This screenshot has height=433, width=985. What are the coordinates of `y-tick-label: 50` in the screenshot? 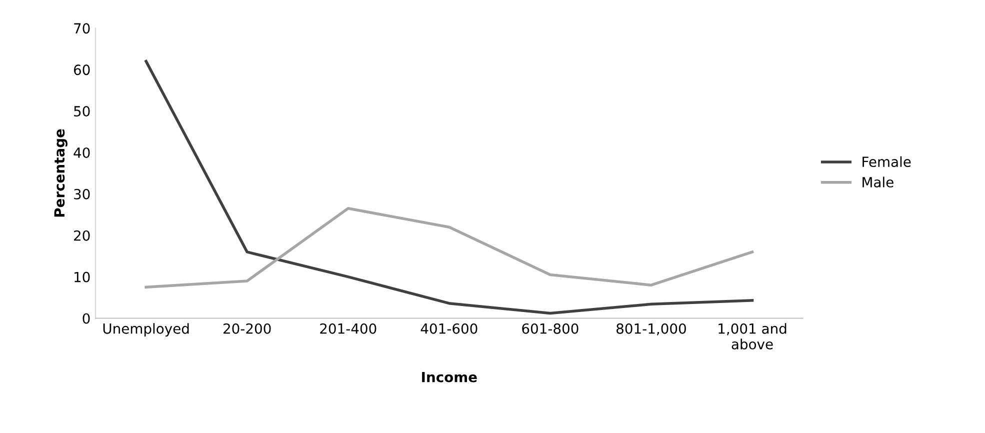 It's located at (82, 111).